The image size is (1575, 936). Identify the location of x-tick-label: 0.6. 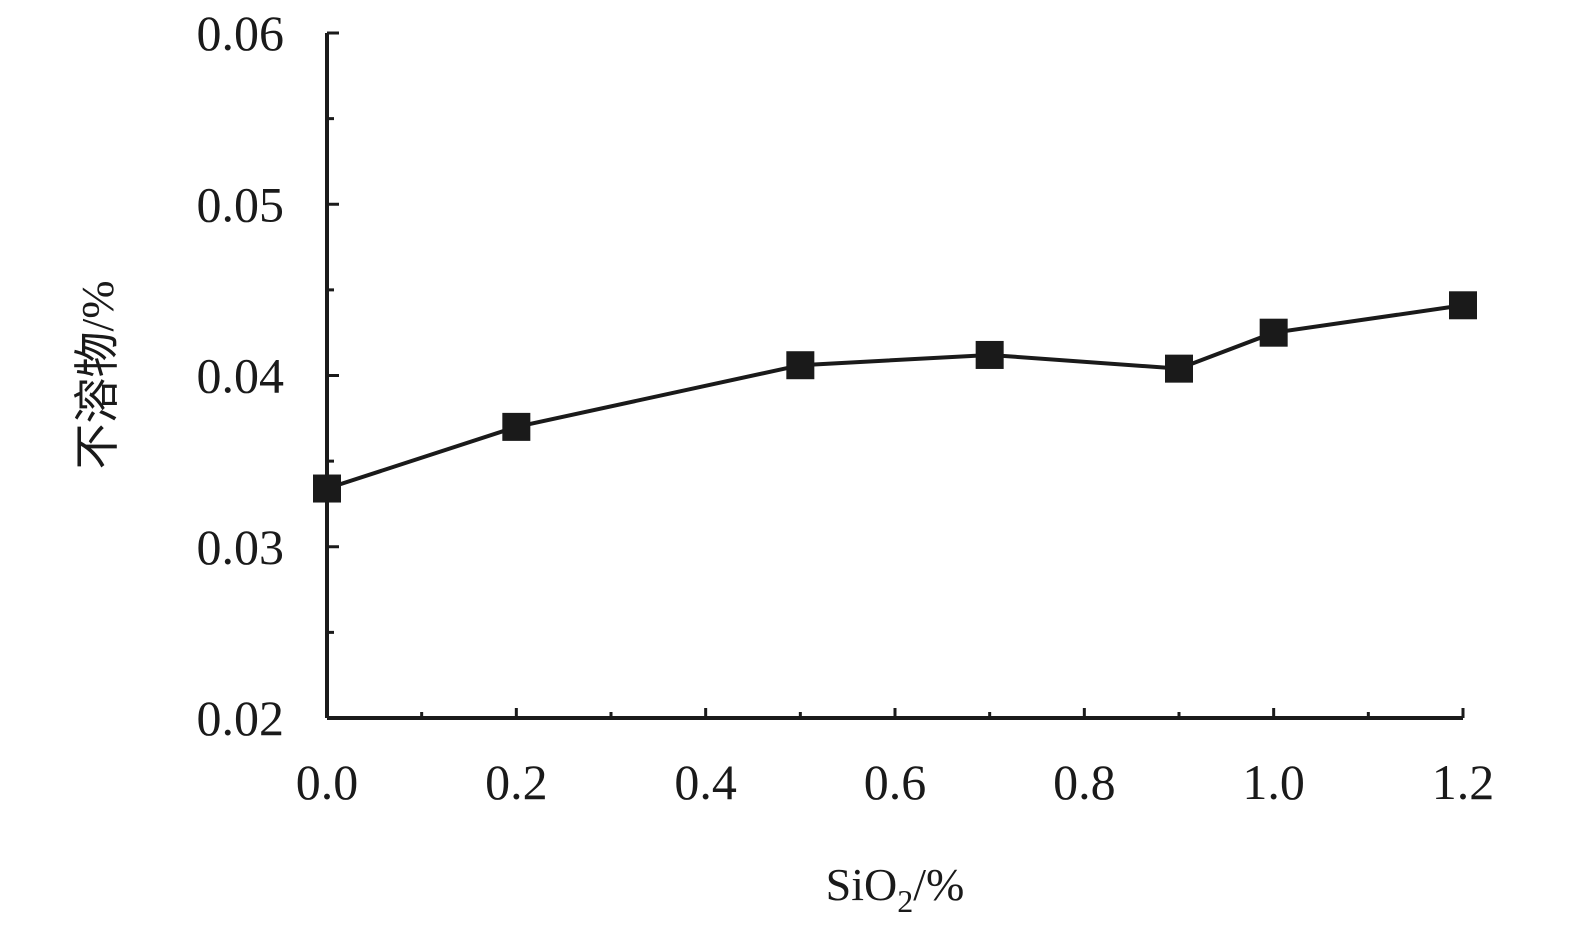
(895, 782).